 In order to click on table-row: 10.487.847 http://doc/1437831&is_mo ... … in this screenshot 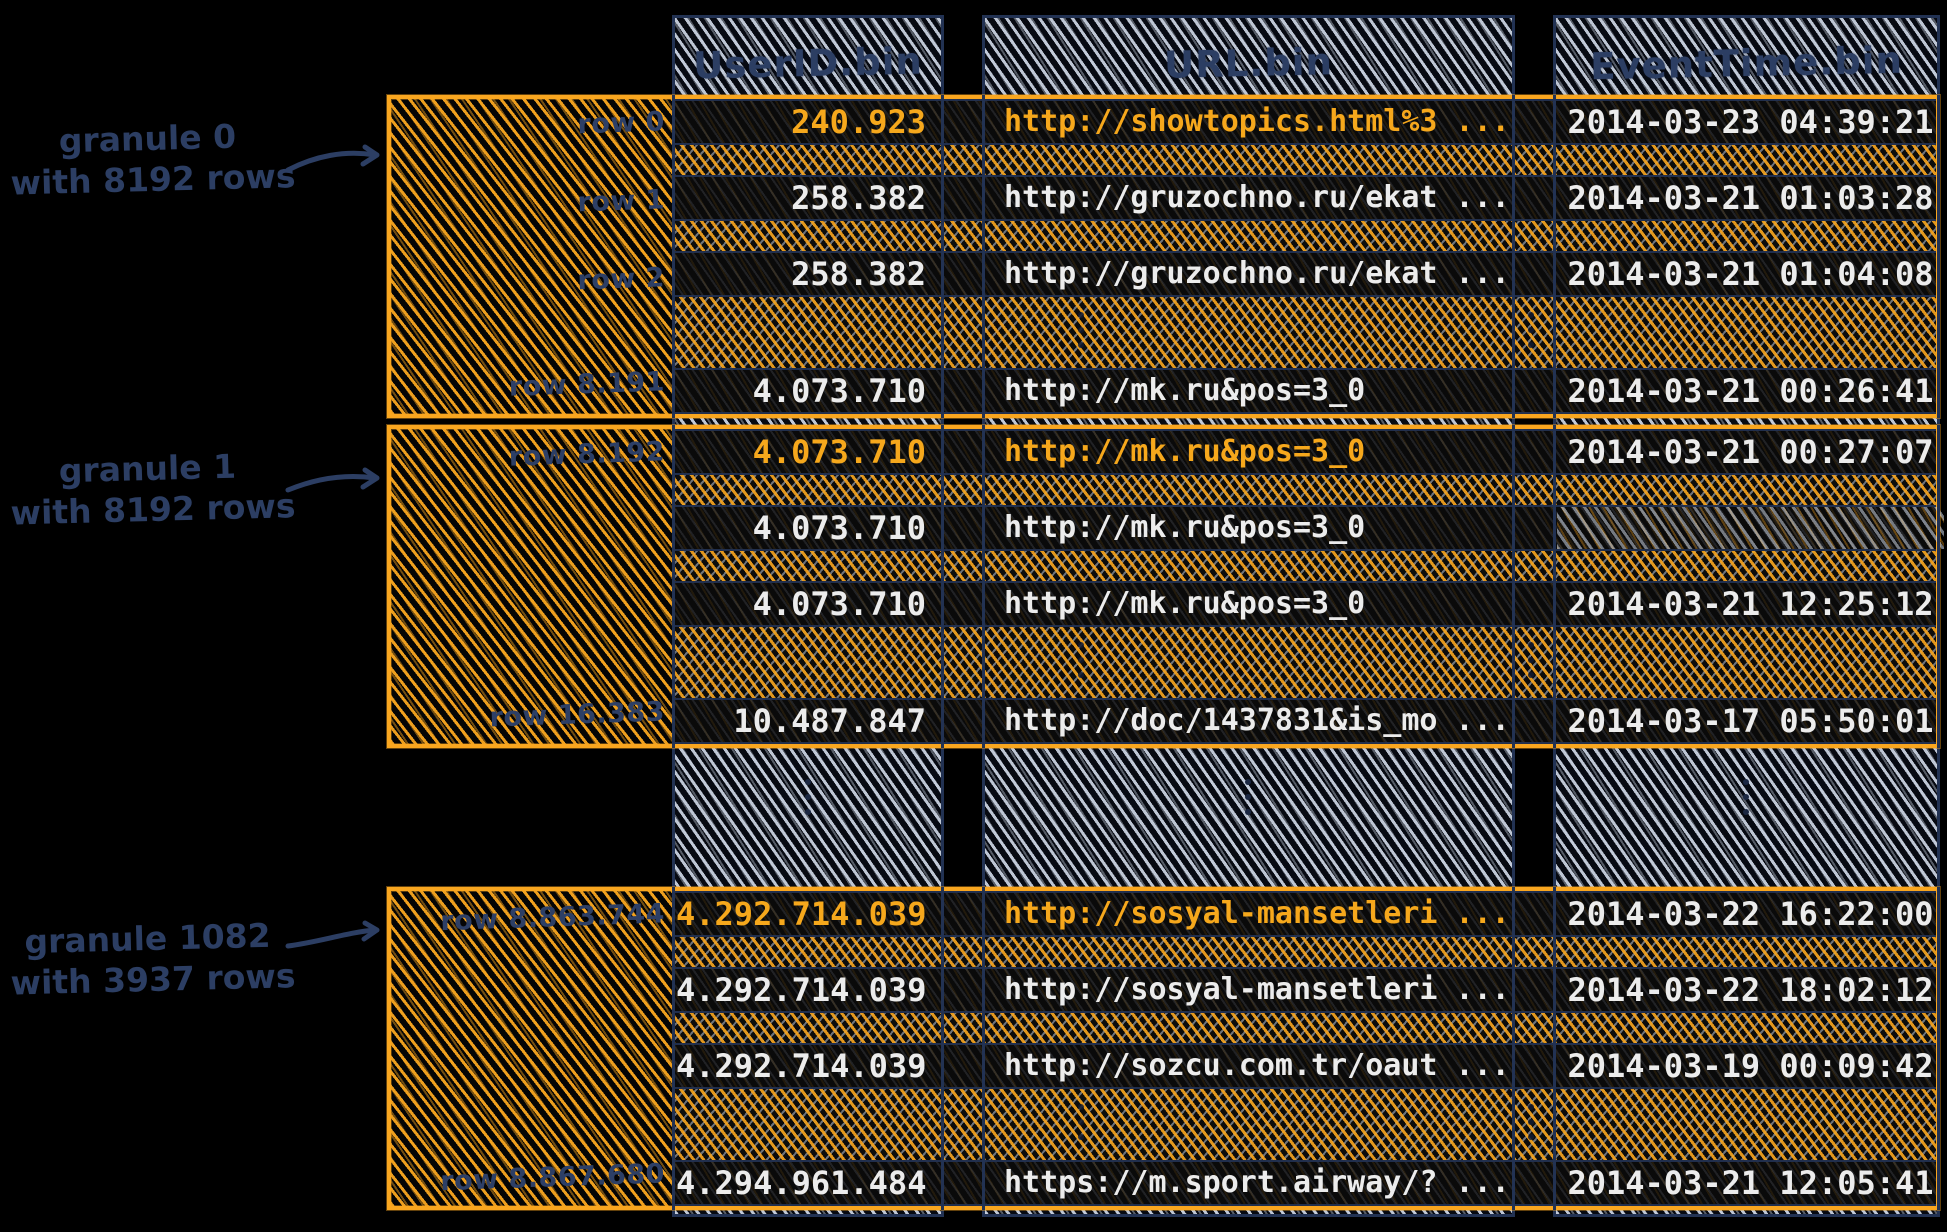, I will do `click(1304, 721)`.